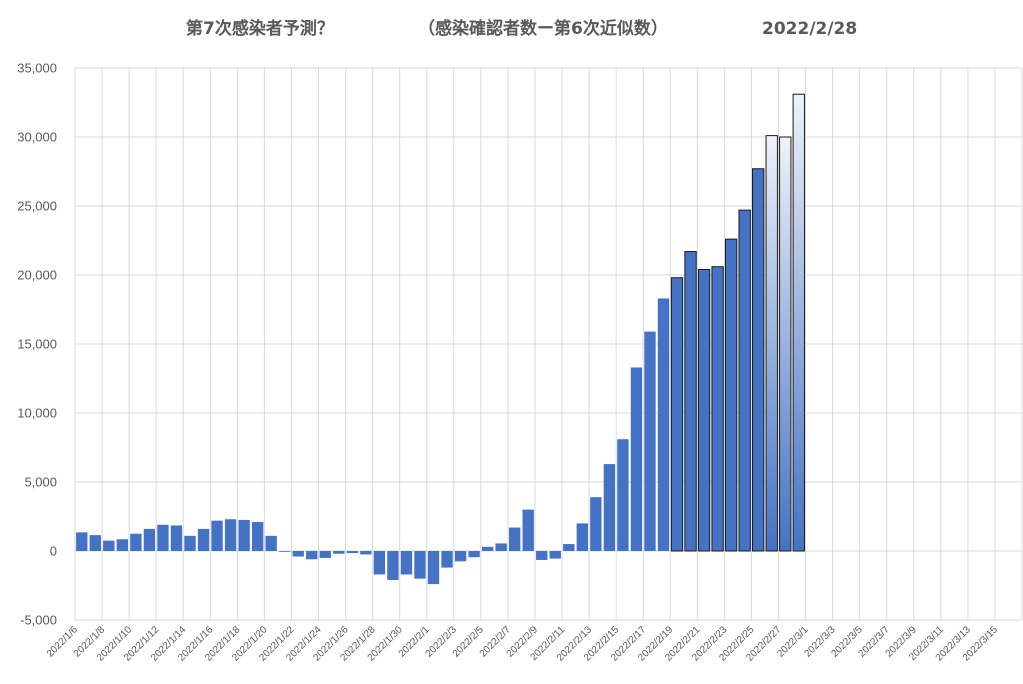  What do you see at coordinates (37, 206) in the screenshot?
I see `y-tick-label: 25,000` at bounding box center [37, 206].